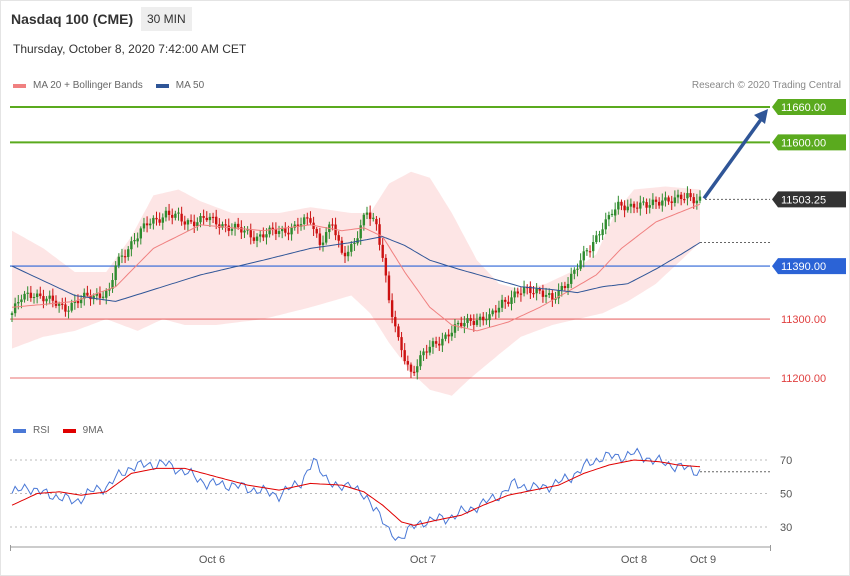 This screenshot has width=850, height=576. Describe the element at coordinates (809, 142) in the screenshot. I see `level-tag-11600.00` at that location.